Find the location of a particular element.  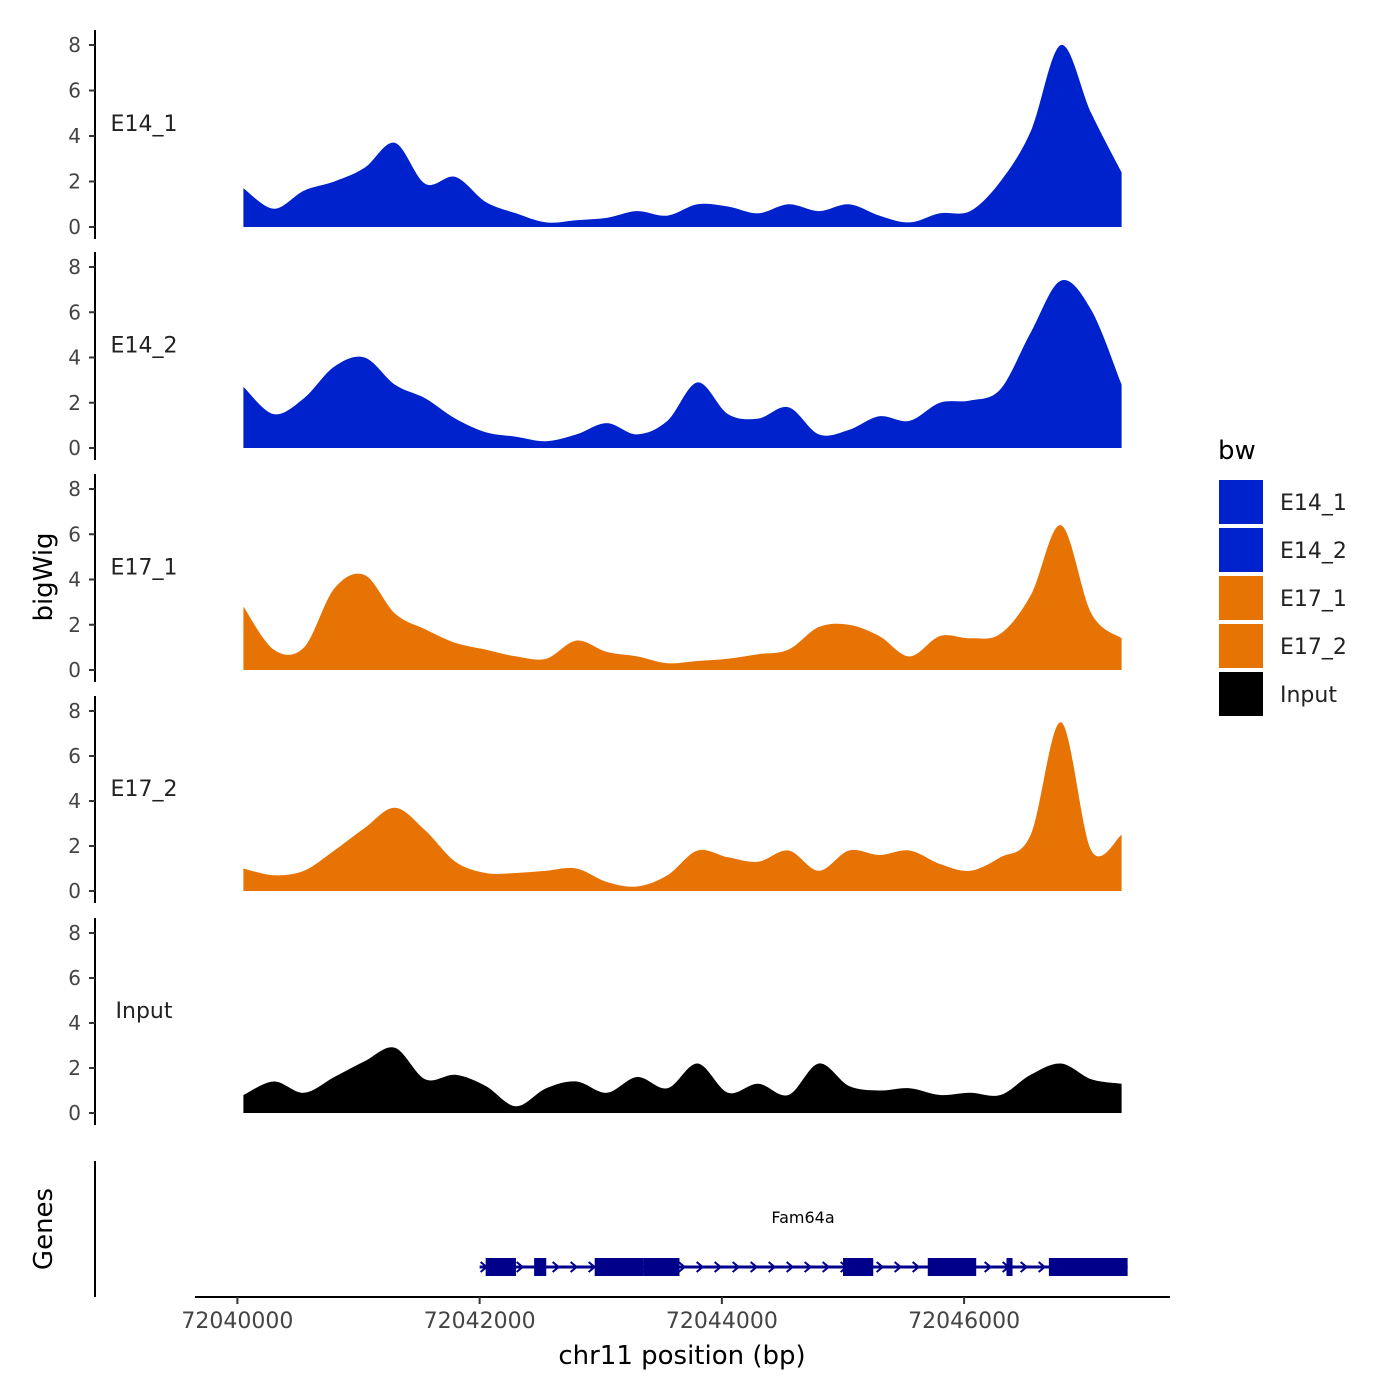

x-tick-label: 72044000 is located at coordinates (722, 1321).